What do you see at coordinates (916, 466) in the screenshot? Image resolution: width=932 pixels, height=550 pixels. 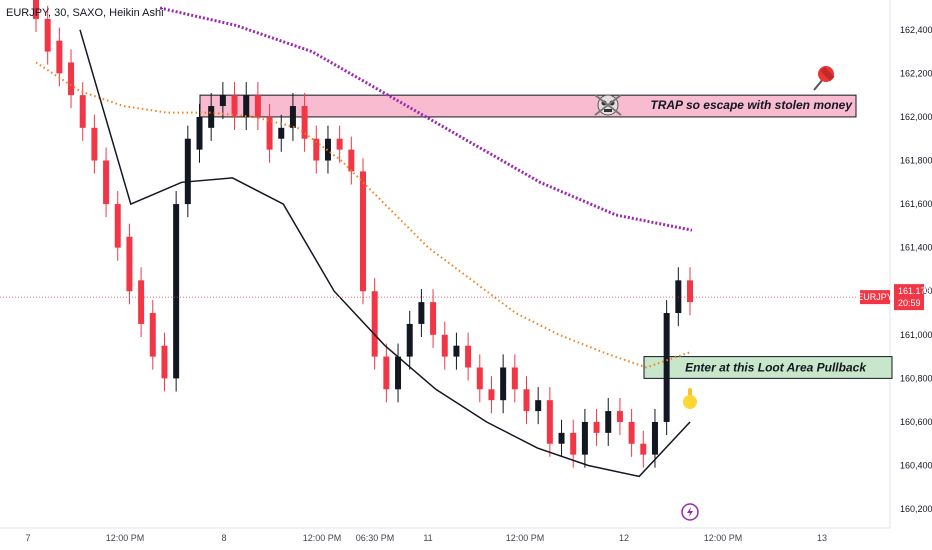 I see `y-tick-label: 160,400` at bounding box center [916, 466].